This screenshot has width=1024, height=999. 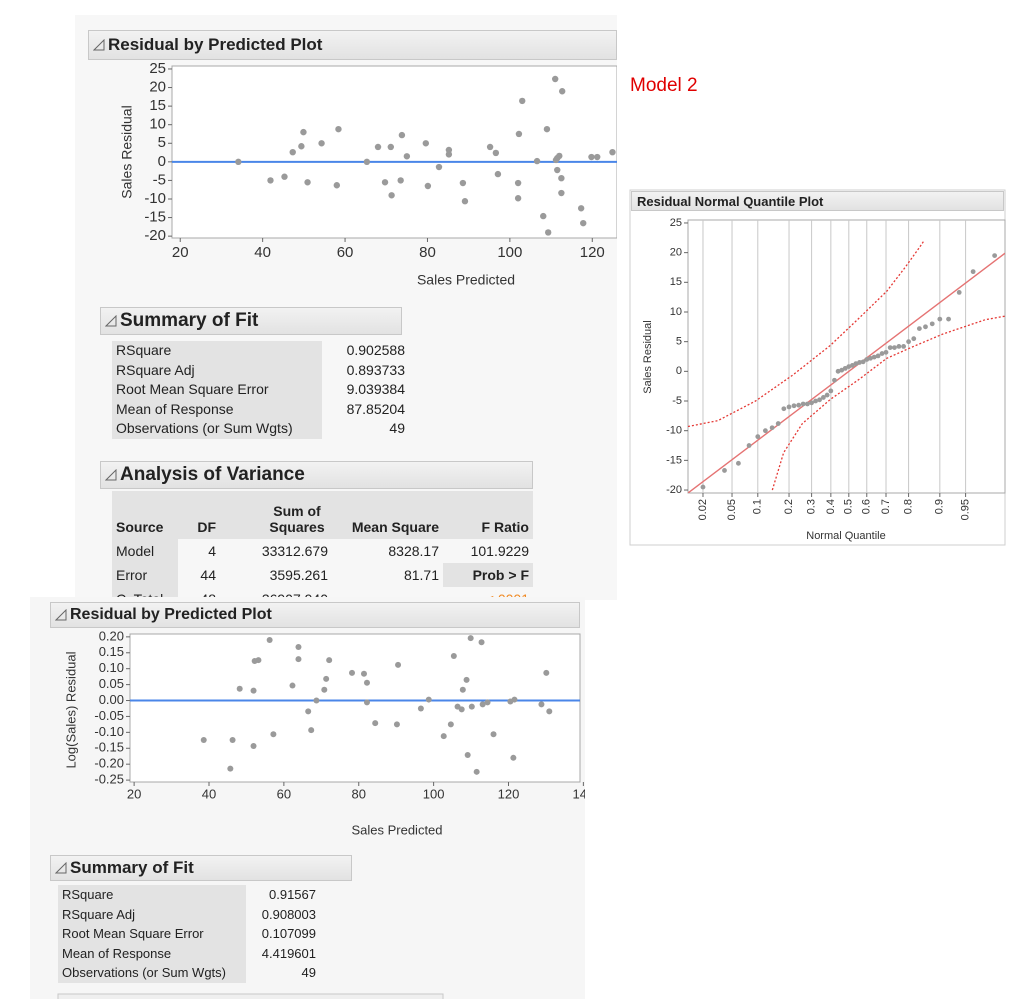 What do you see at coordinates (111, 667) in the screenshot?
I see `y-tick-label: 0.10` at bounding box center [111, 667].